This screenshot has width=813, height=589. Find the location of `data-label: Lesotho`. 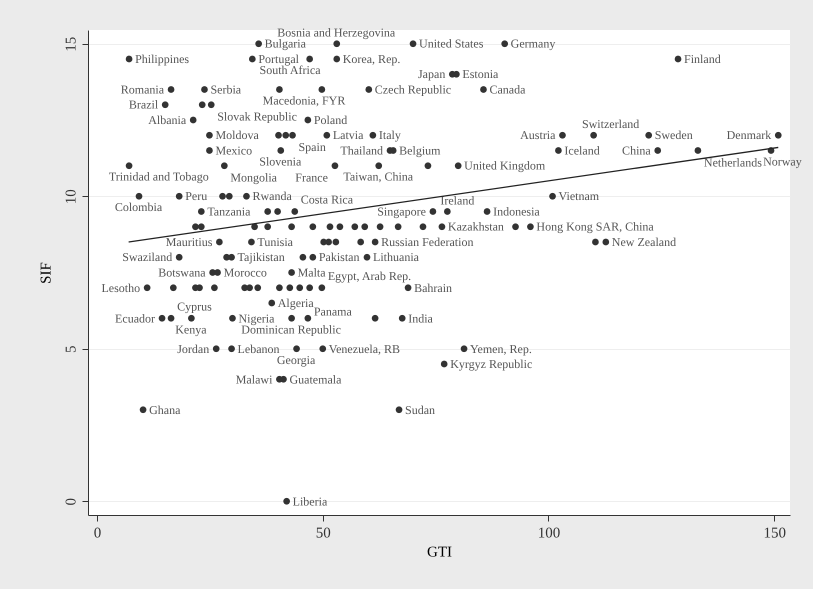

data-label: Lesotho is located at coordinates (120, 287).